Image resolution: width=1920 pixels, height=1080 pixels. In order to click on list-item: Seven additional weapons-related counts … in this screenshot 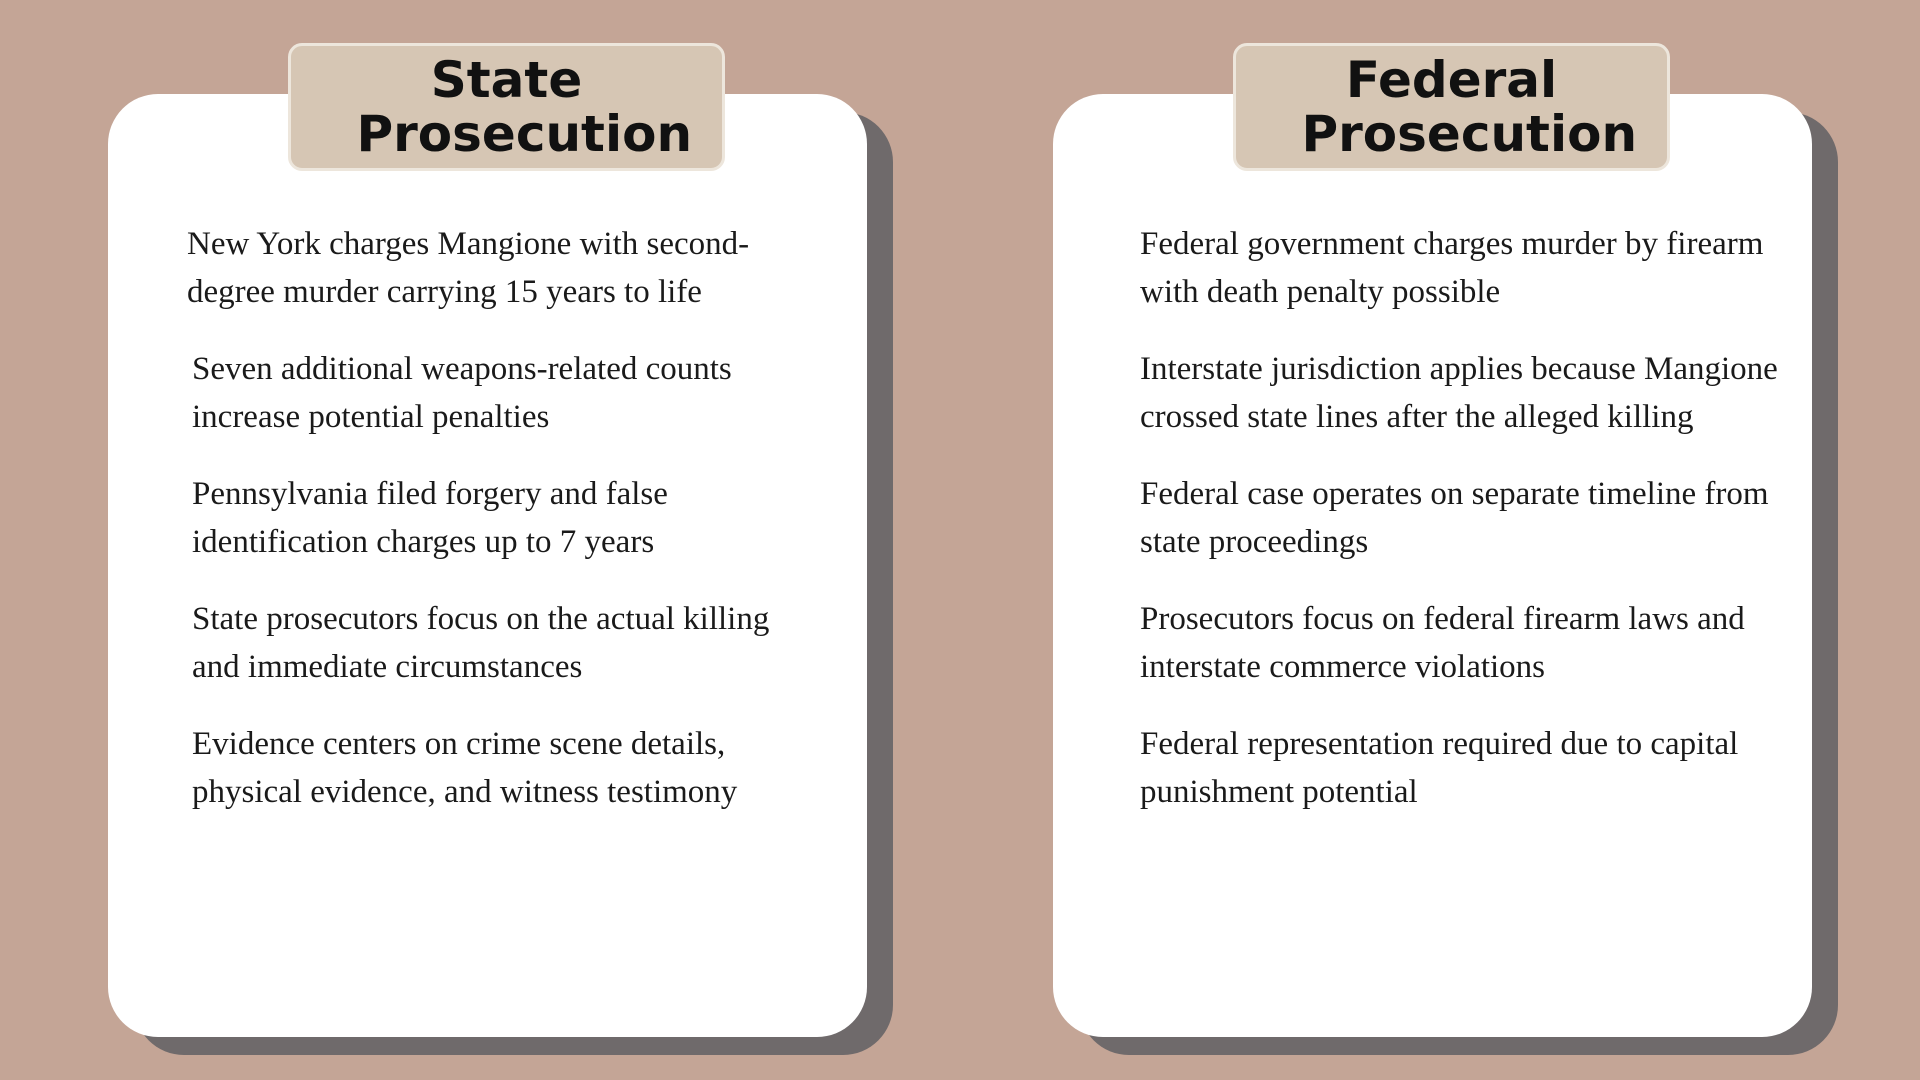, I will do `click(462, 393)`.